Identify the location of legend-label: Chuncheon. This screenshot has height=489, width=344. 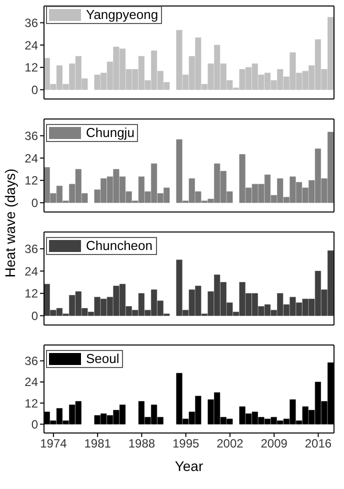
(119, 245).